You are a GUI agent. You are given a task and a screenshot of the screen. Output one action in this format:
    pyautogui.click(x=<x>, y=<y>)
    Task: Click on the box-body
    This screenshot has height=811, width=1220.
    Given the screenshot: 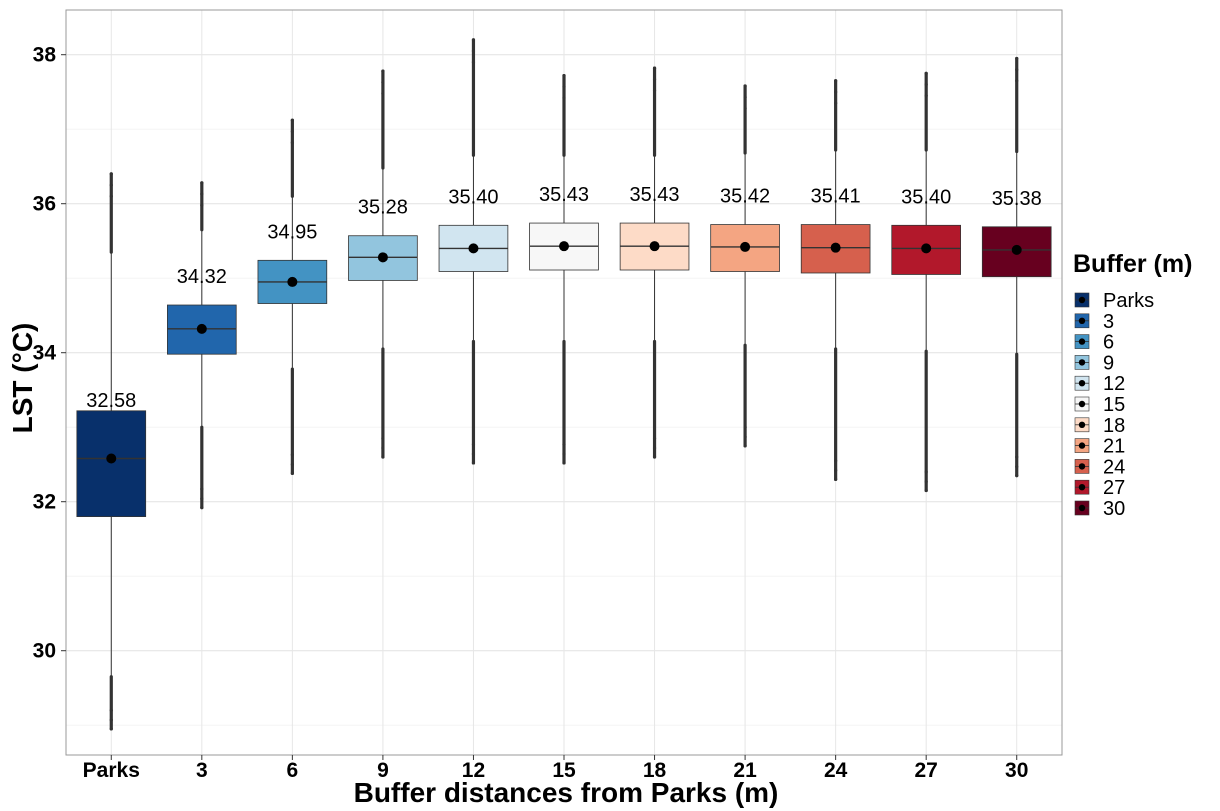 What is the action you would take?
    pyautogui.click(x=111, y=463)
    